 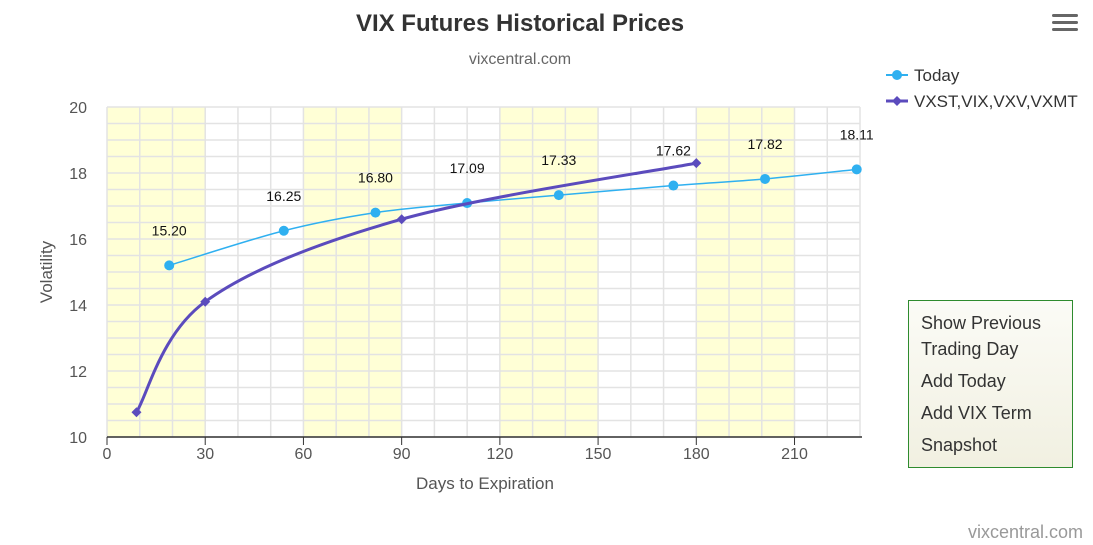 What do you see at coordinates (375, 178) in the screenshot?
I see `data-label: 16.80` at bounding box center [375, 178].